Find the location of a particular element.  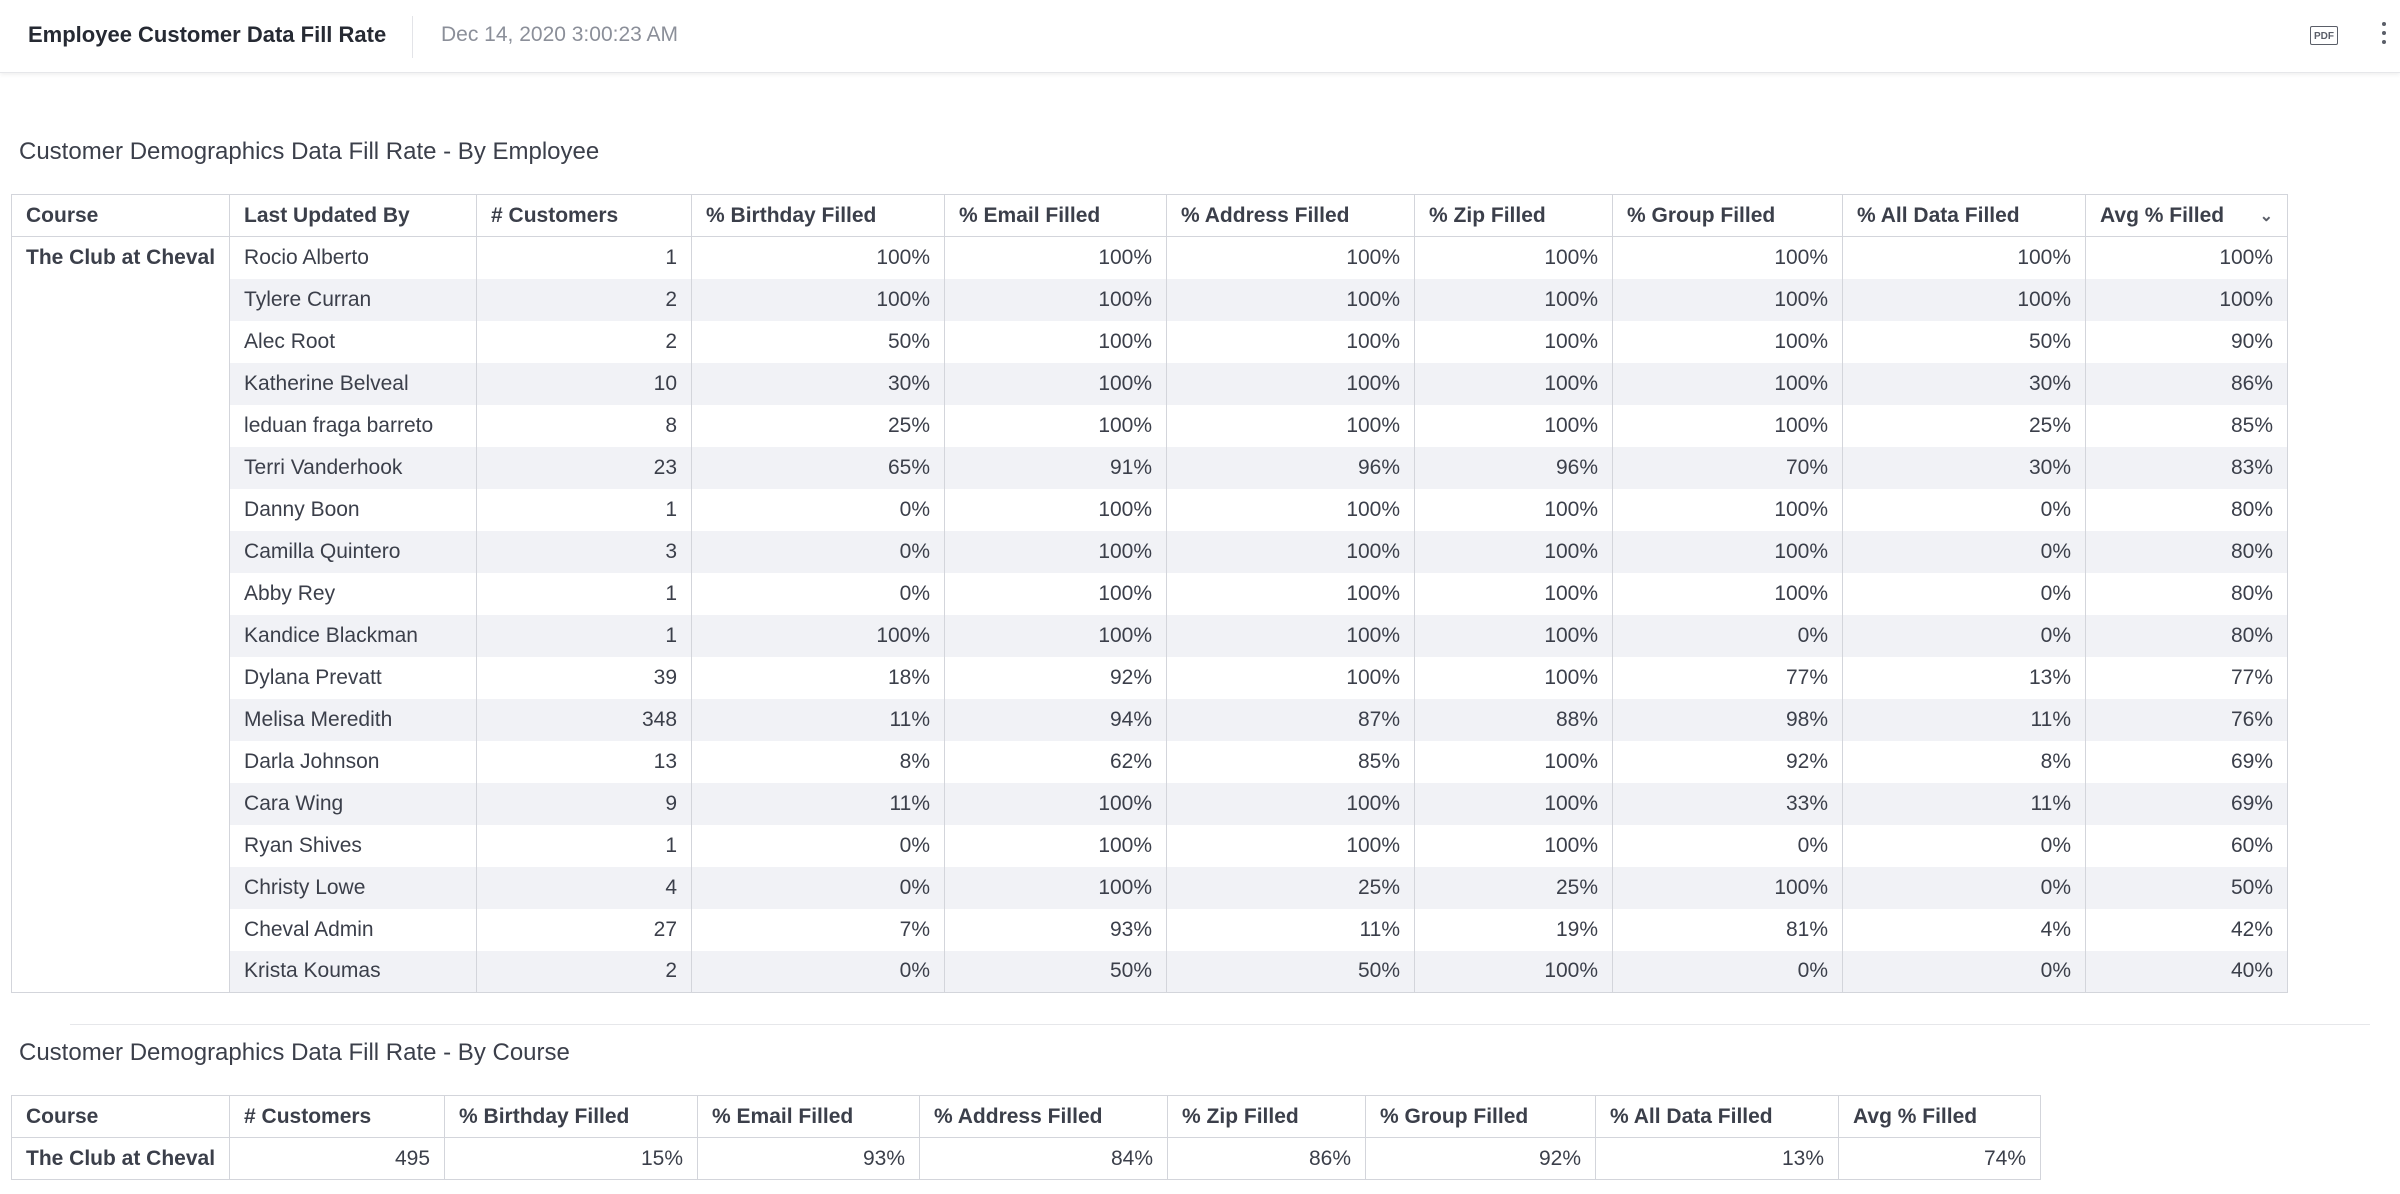

section-divider is located at coordinates (1220, 1024).